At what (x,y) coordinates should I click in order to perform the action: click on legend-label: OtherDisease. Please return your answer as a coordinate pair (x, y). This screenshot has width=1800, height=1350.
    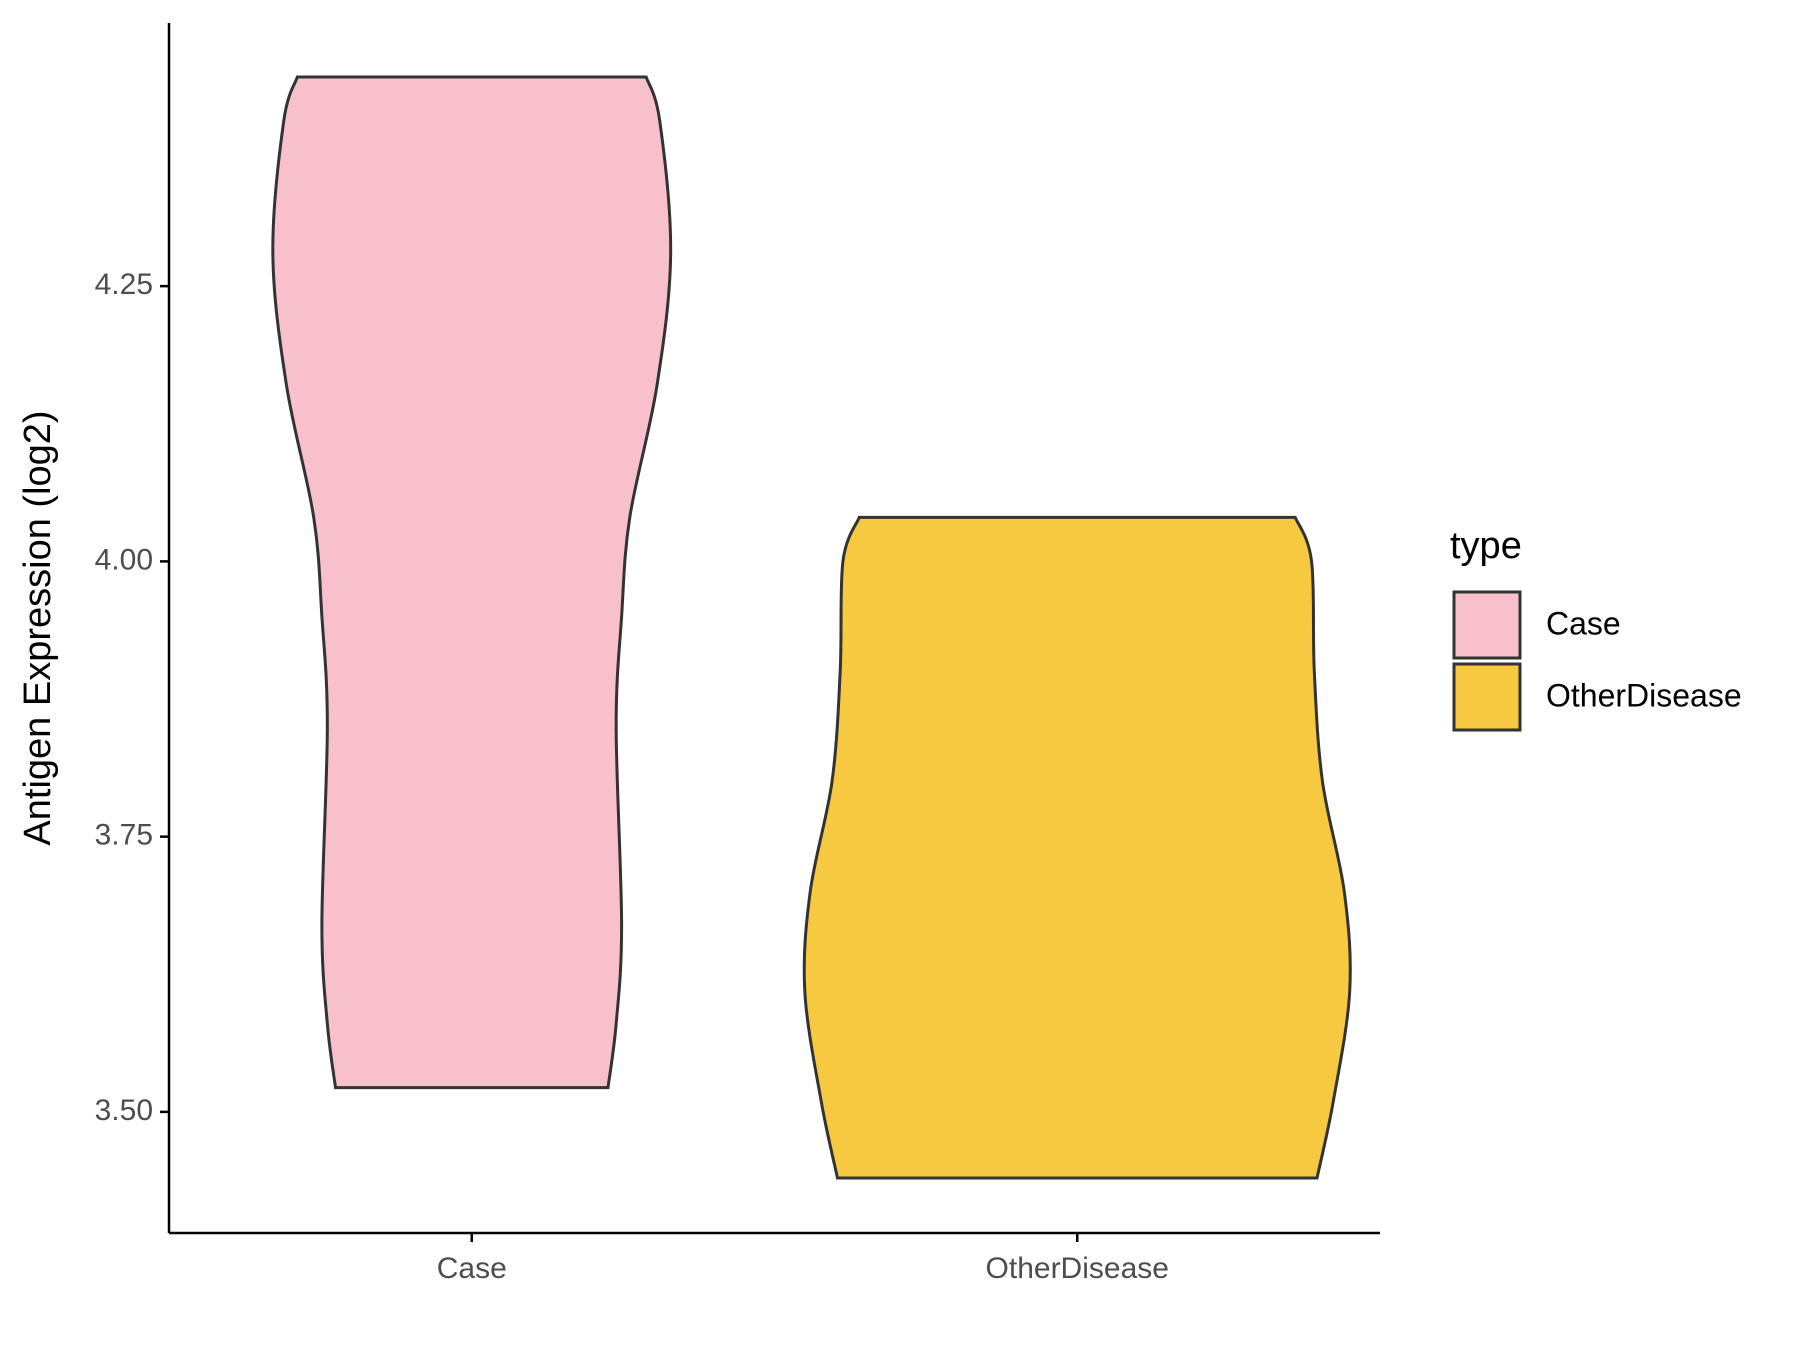
    Looking at the image, I should click on (1644, 695).